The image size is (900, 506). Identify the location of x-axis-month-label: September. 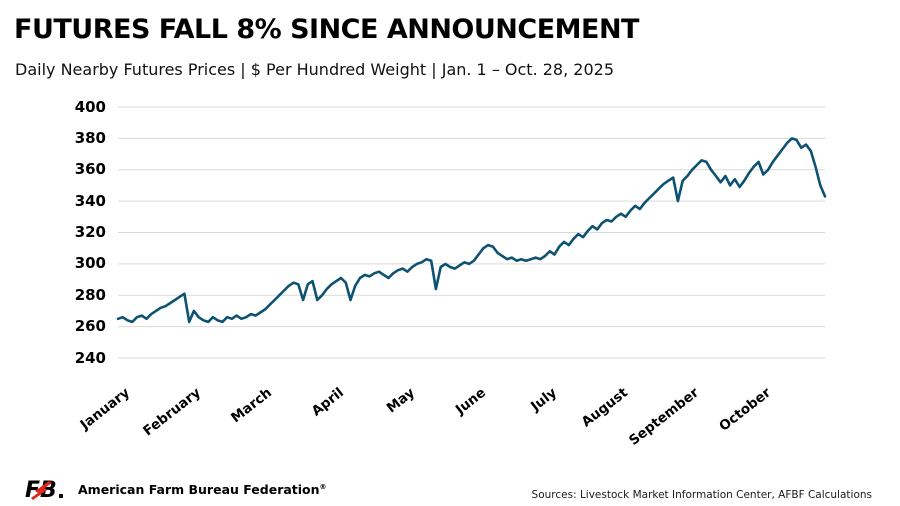
(664, 416).